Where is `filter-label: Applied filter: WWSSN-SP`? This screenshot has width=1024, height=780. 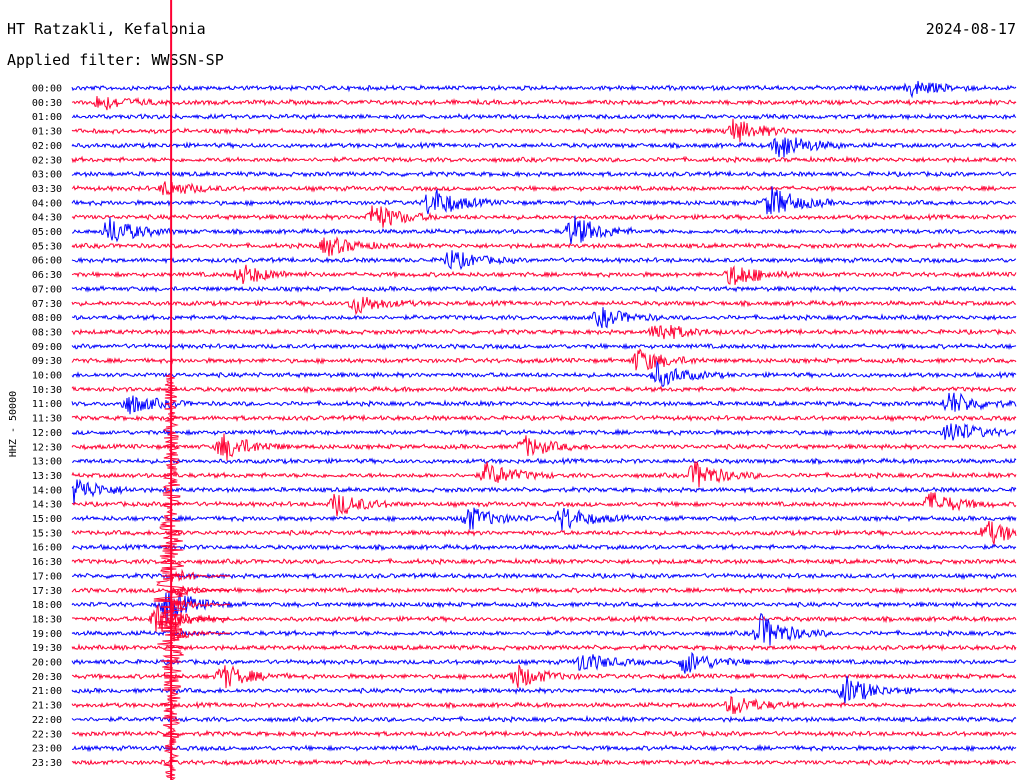 filter-label: Applied filter: WWSSN-SP is located at coordinates (115, 60).